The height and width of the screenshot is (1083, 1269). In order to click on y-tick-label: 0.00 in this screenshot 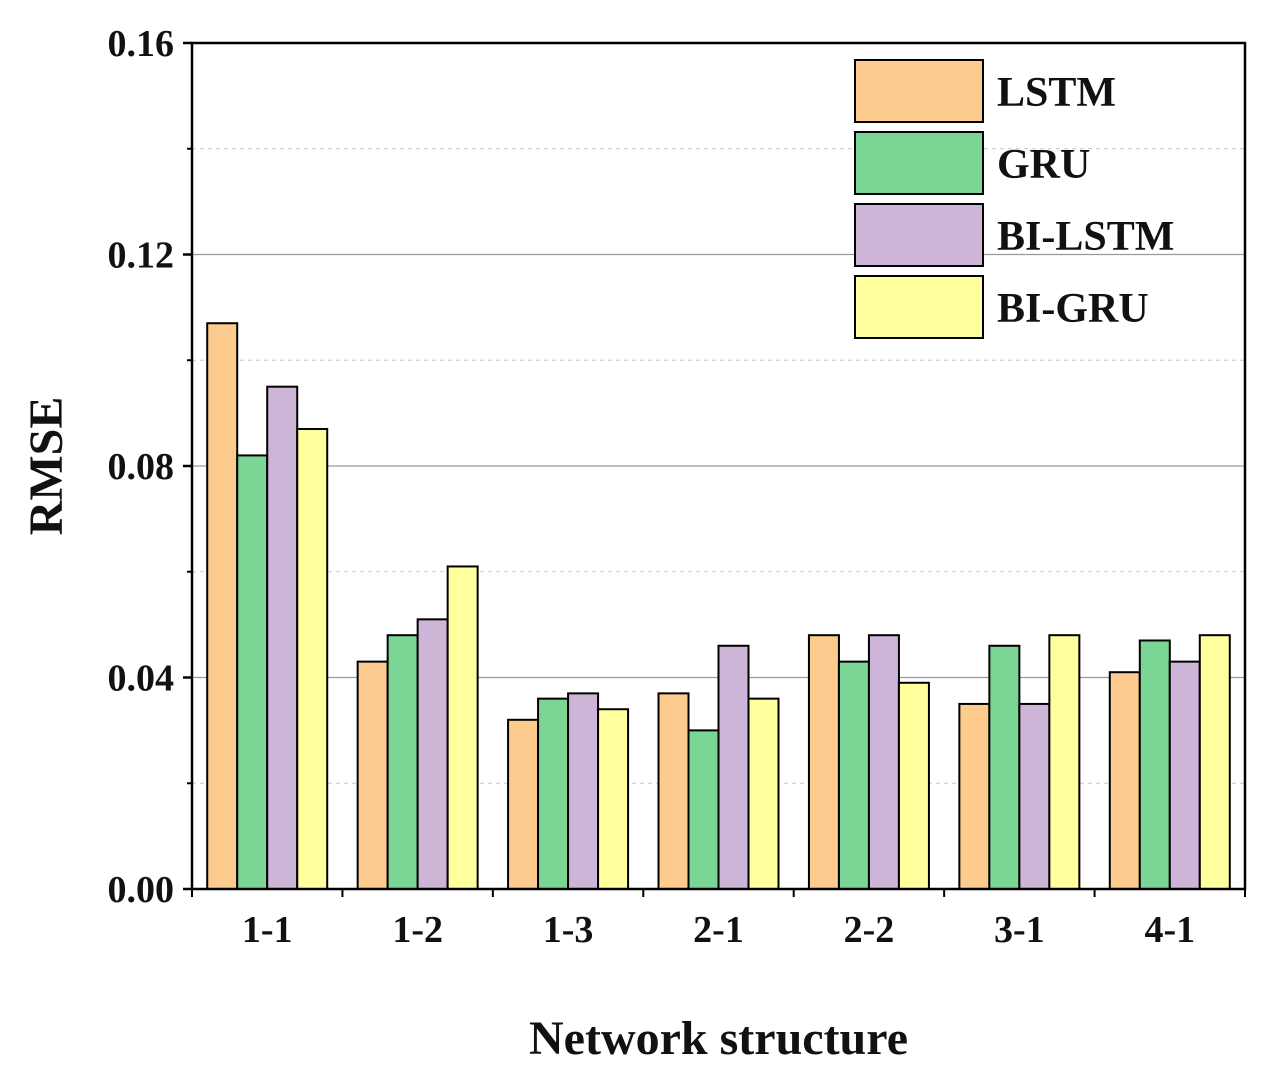, I will do `click(141, 890)`.